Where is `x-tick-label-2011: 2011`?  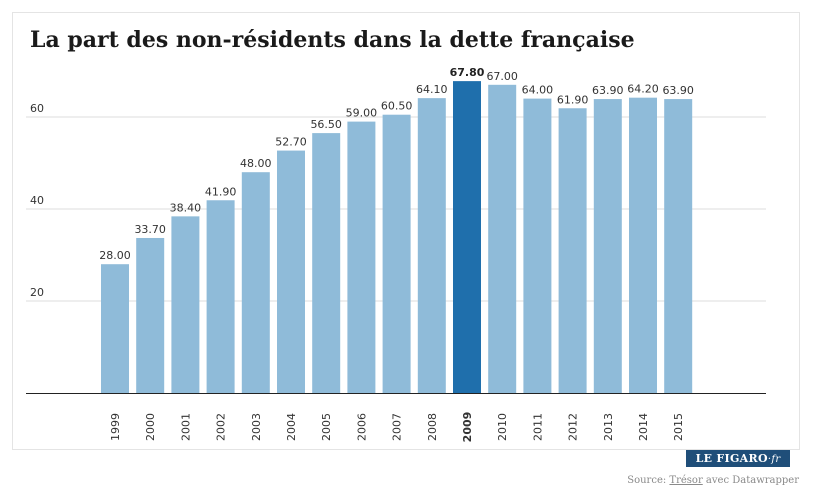 x-tick-label-2011: 2011 is located at coordinates (537, 427).